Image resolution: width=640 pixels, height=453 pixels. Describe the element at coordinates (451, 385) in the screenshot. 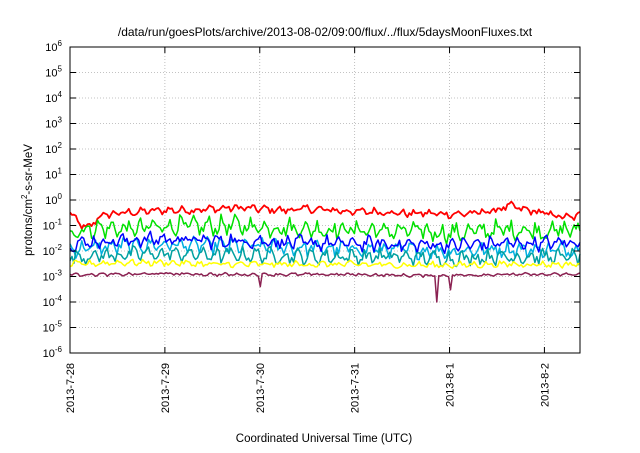

I see `x-tick-label: 2013-8-1` at that location.